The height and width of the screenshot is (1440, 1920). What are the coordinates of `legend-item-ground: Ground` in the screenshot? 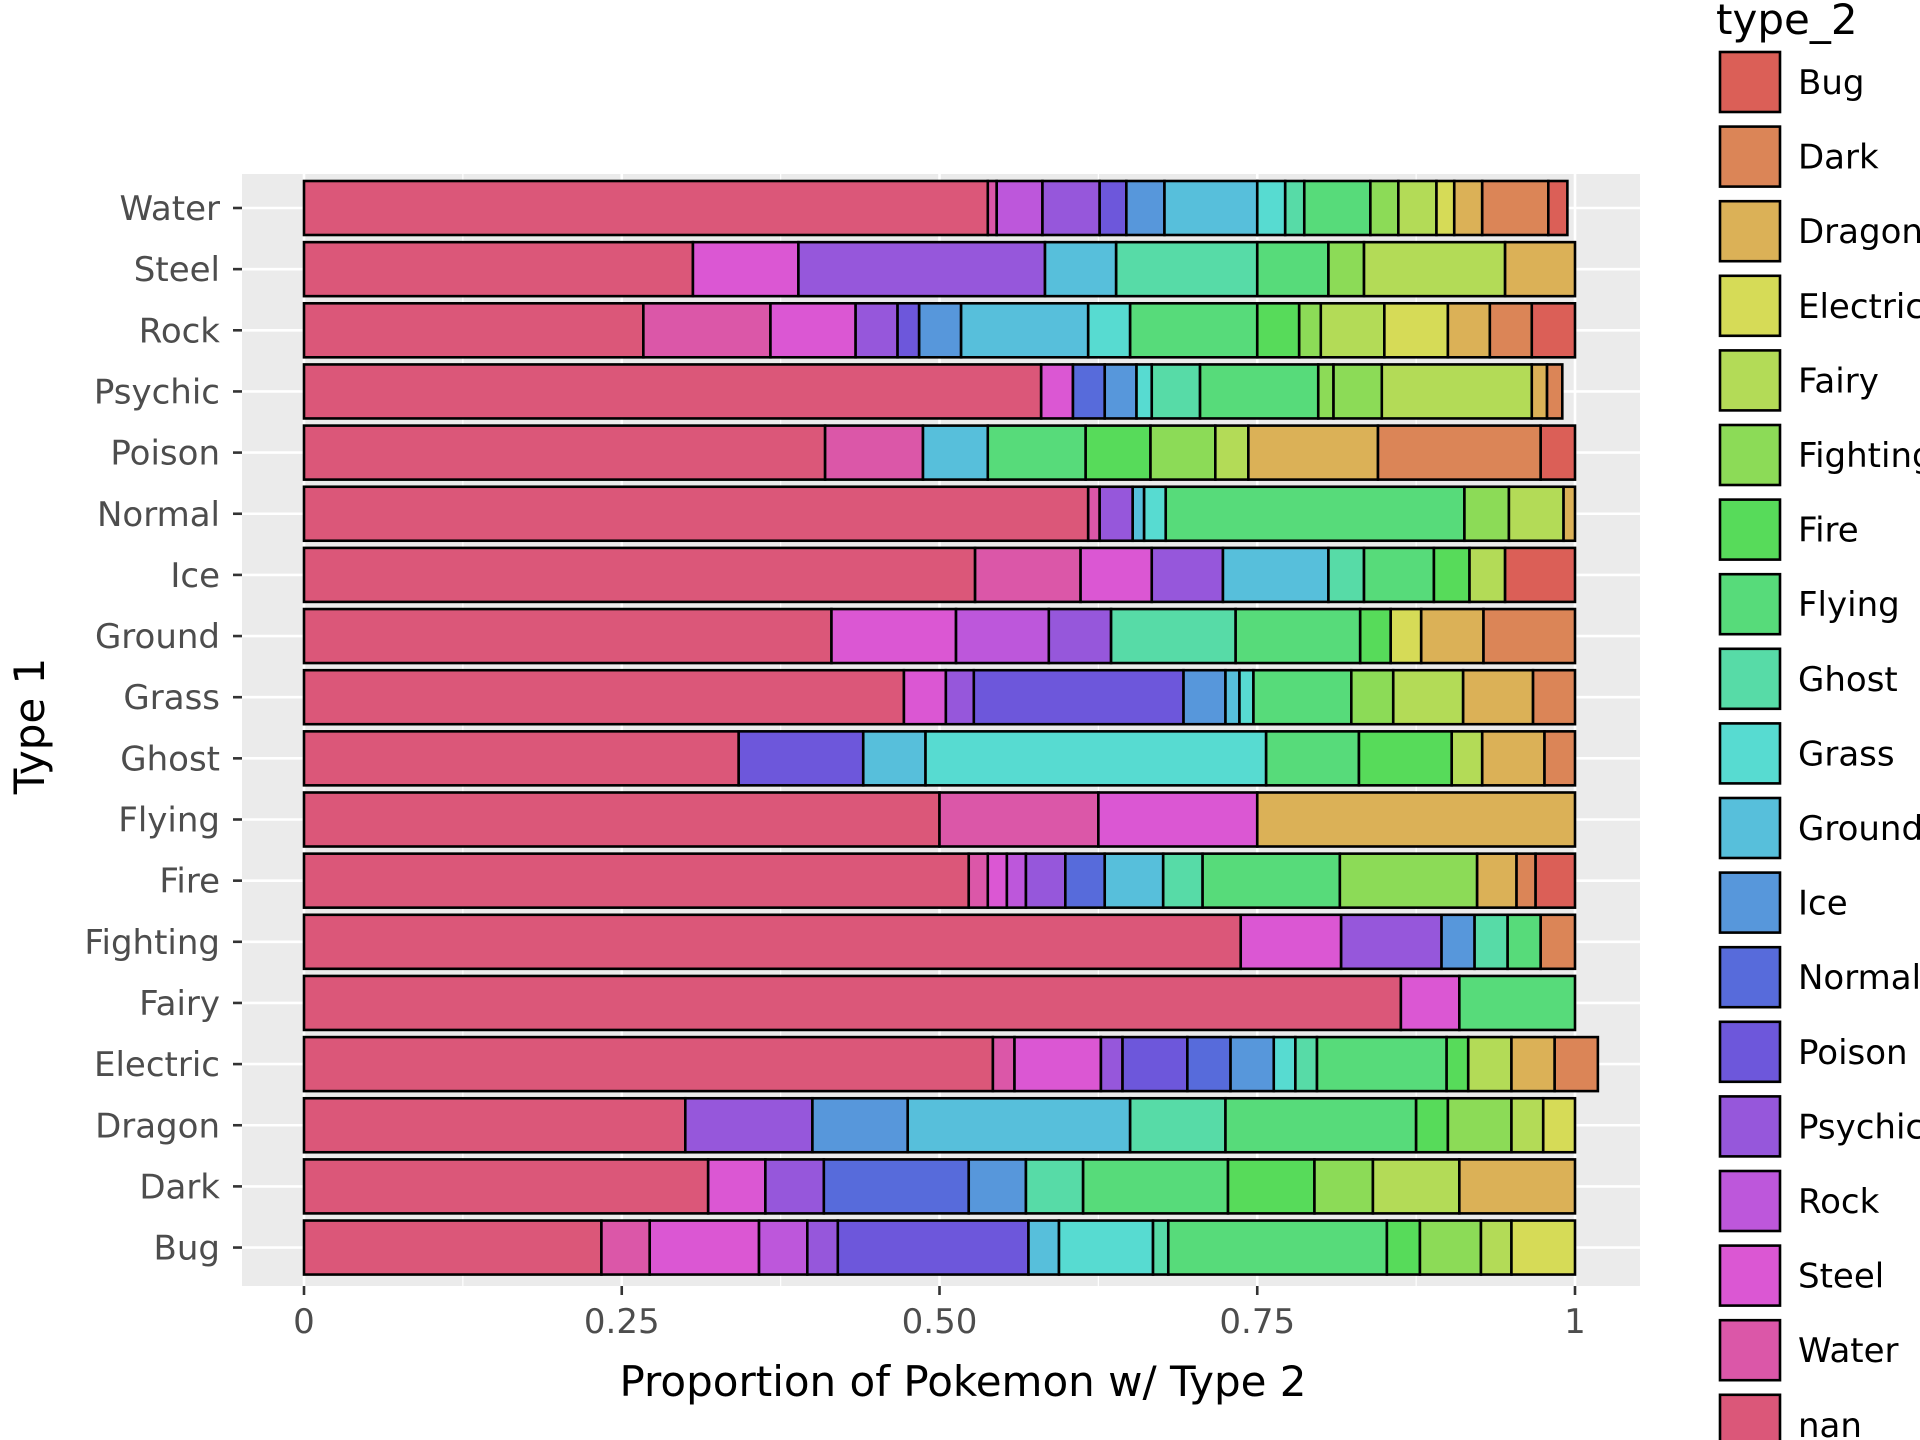 It's located at (1819, 828).